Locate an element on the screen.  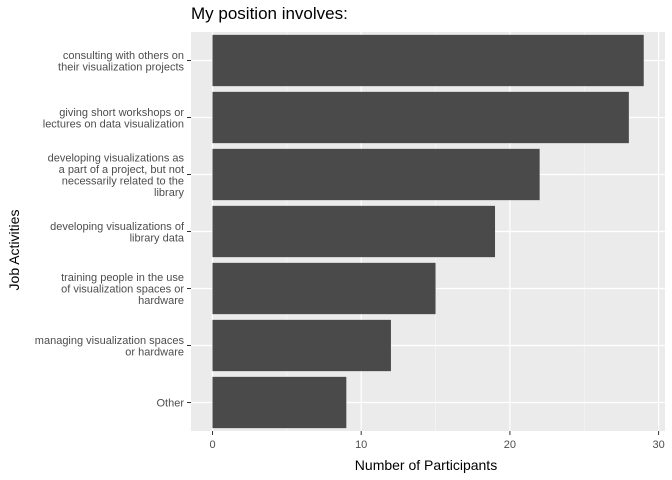
y-tick-label: Other is located at coordinates (170, 404).